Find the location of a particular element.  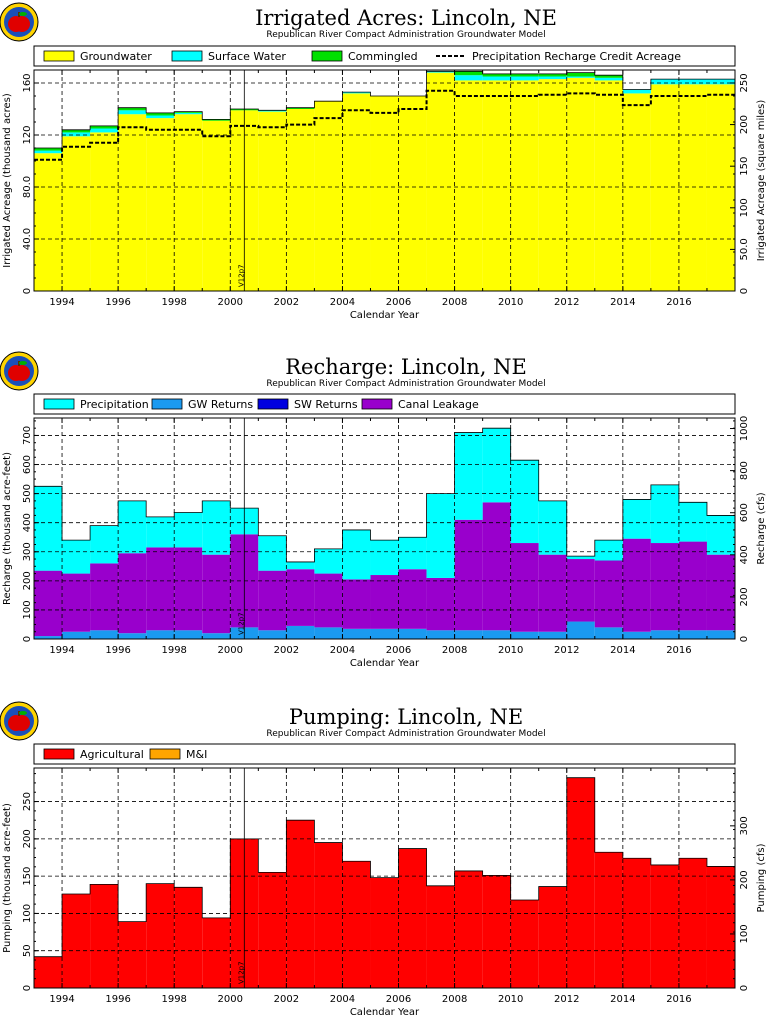

y-tick-label: 0 is located at coordinates (27, 291).